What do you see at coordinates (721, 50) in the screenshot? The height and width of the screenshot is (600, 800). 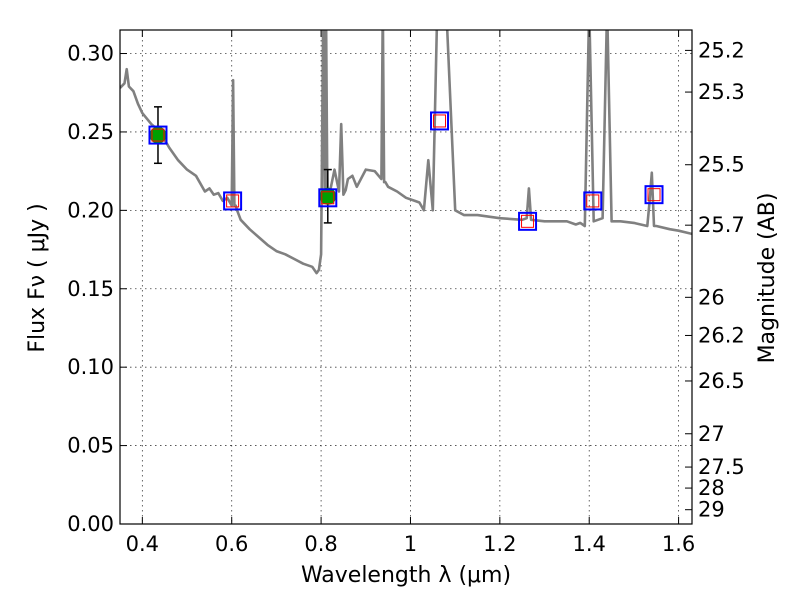 I see `y2-tick-label: 25.2` at bounding box center [721, 50].